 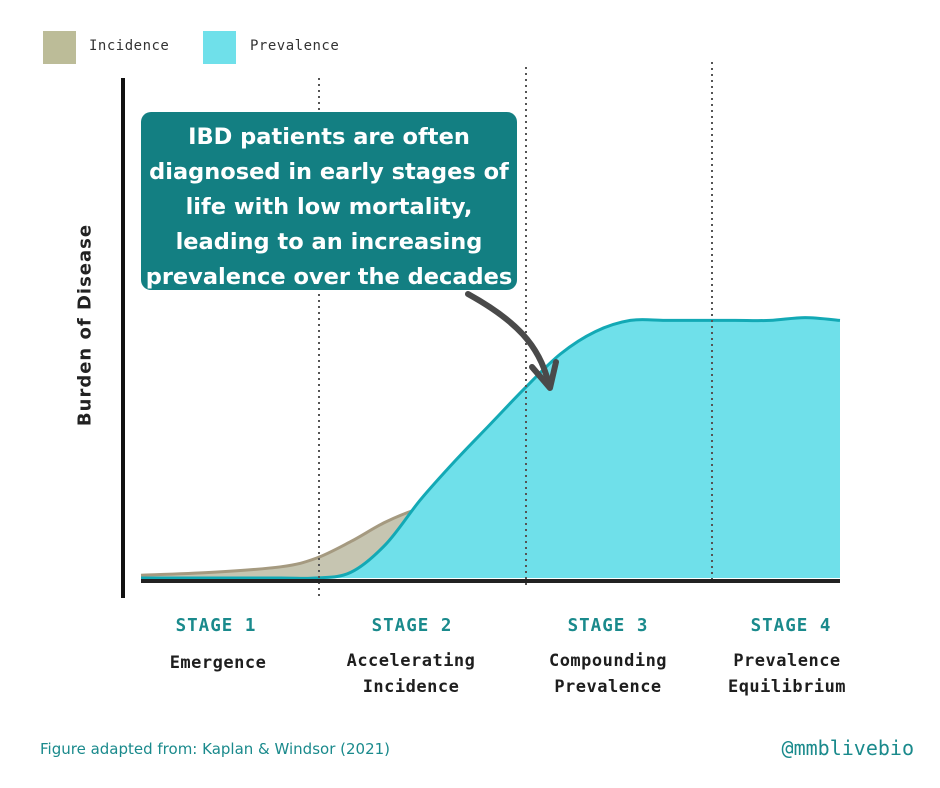 What do you see at coordinates (329, 207) in the screenshot?
I see `callout-line: life with low mortality,` at bounding box center [329, 207].